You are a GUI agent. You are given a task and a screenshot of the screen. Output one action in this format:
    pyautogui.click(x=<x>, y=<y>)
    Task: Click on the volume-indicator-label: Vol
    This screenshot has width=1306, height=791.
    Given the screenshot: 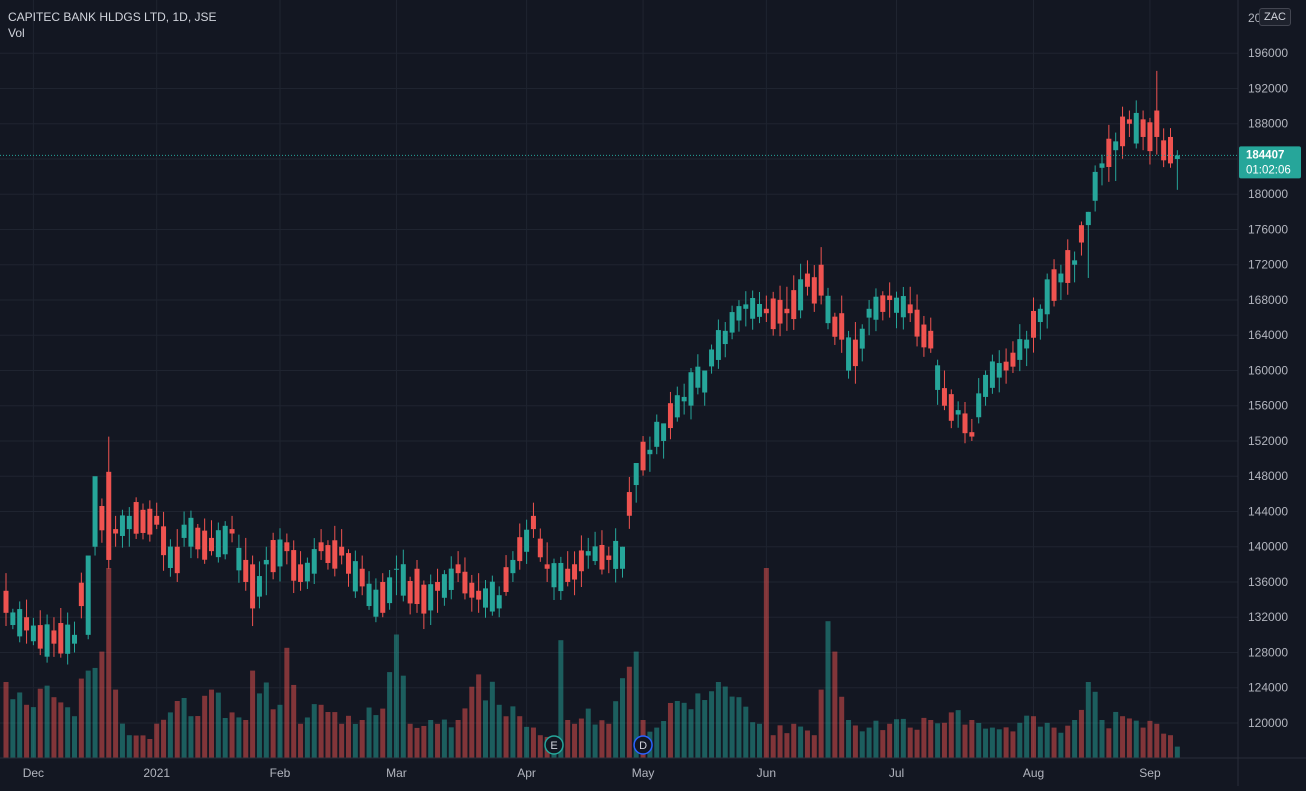 What is the action you would take?
    pyautogui.click(x=16, y=33)
    